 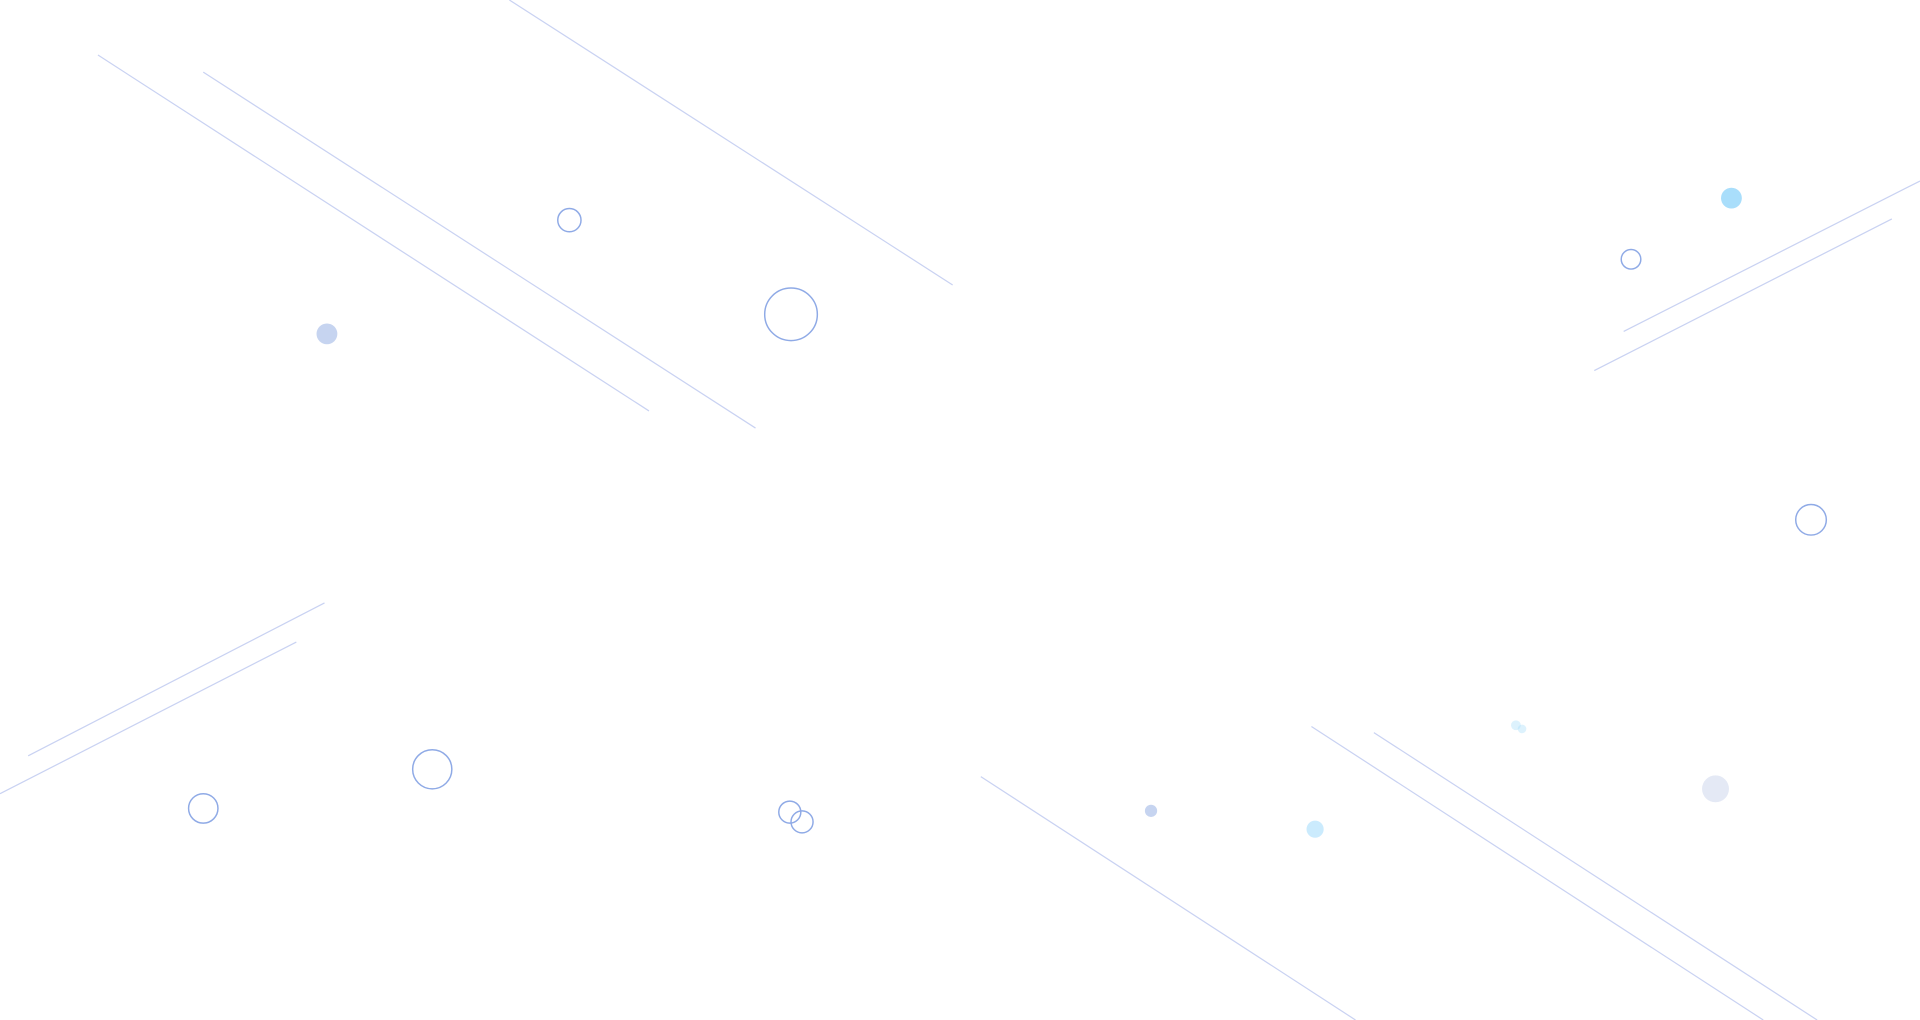 What do you see at coordinates (1715, 789) in the screenshot?
I see `dot-grey` at bounding box center [1715, 789].